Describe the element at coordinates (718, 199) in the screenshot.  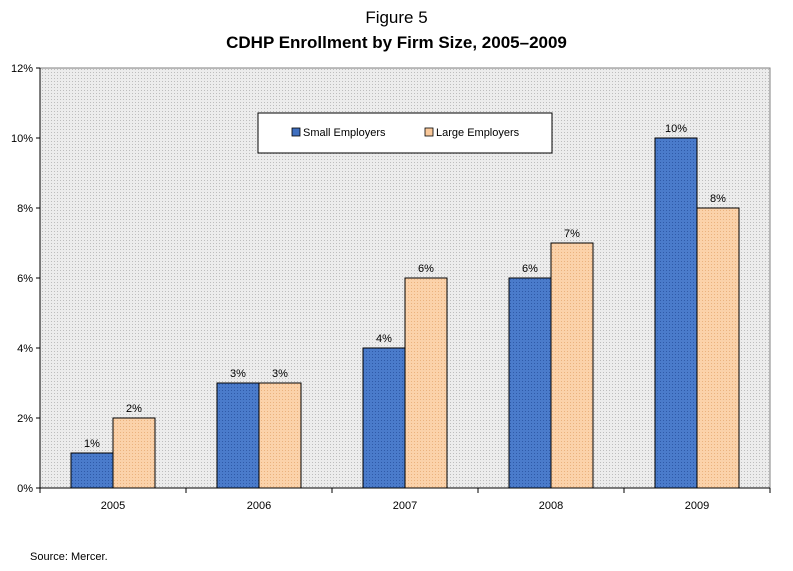
I see `data-label: 8%` at that location.